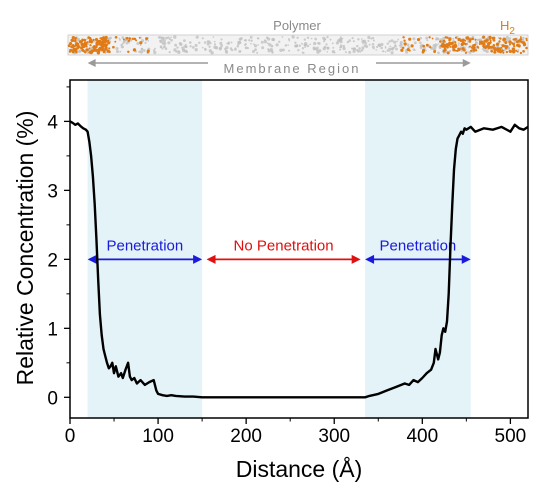 The width and height of the screenshot is (550, 499). I want to click on h2-particles, so click(297, 45).